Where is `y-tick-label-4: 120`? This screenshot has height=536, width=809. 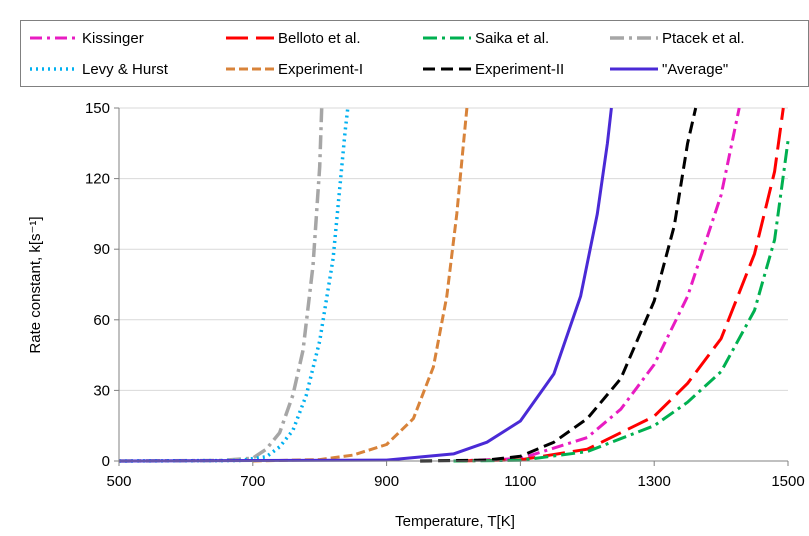
y-tick-label-4: 120 is located at coordinates (97, 179).